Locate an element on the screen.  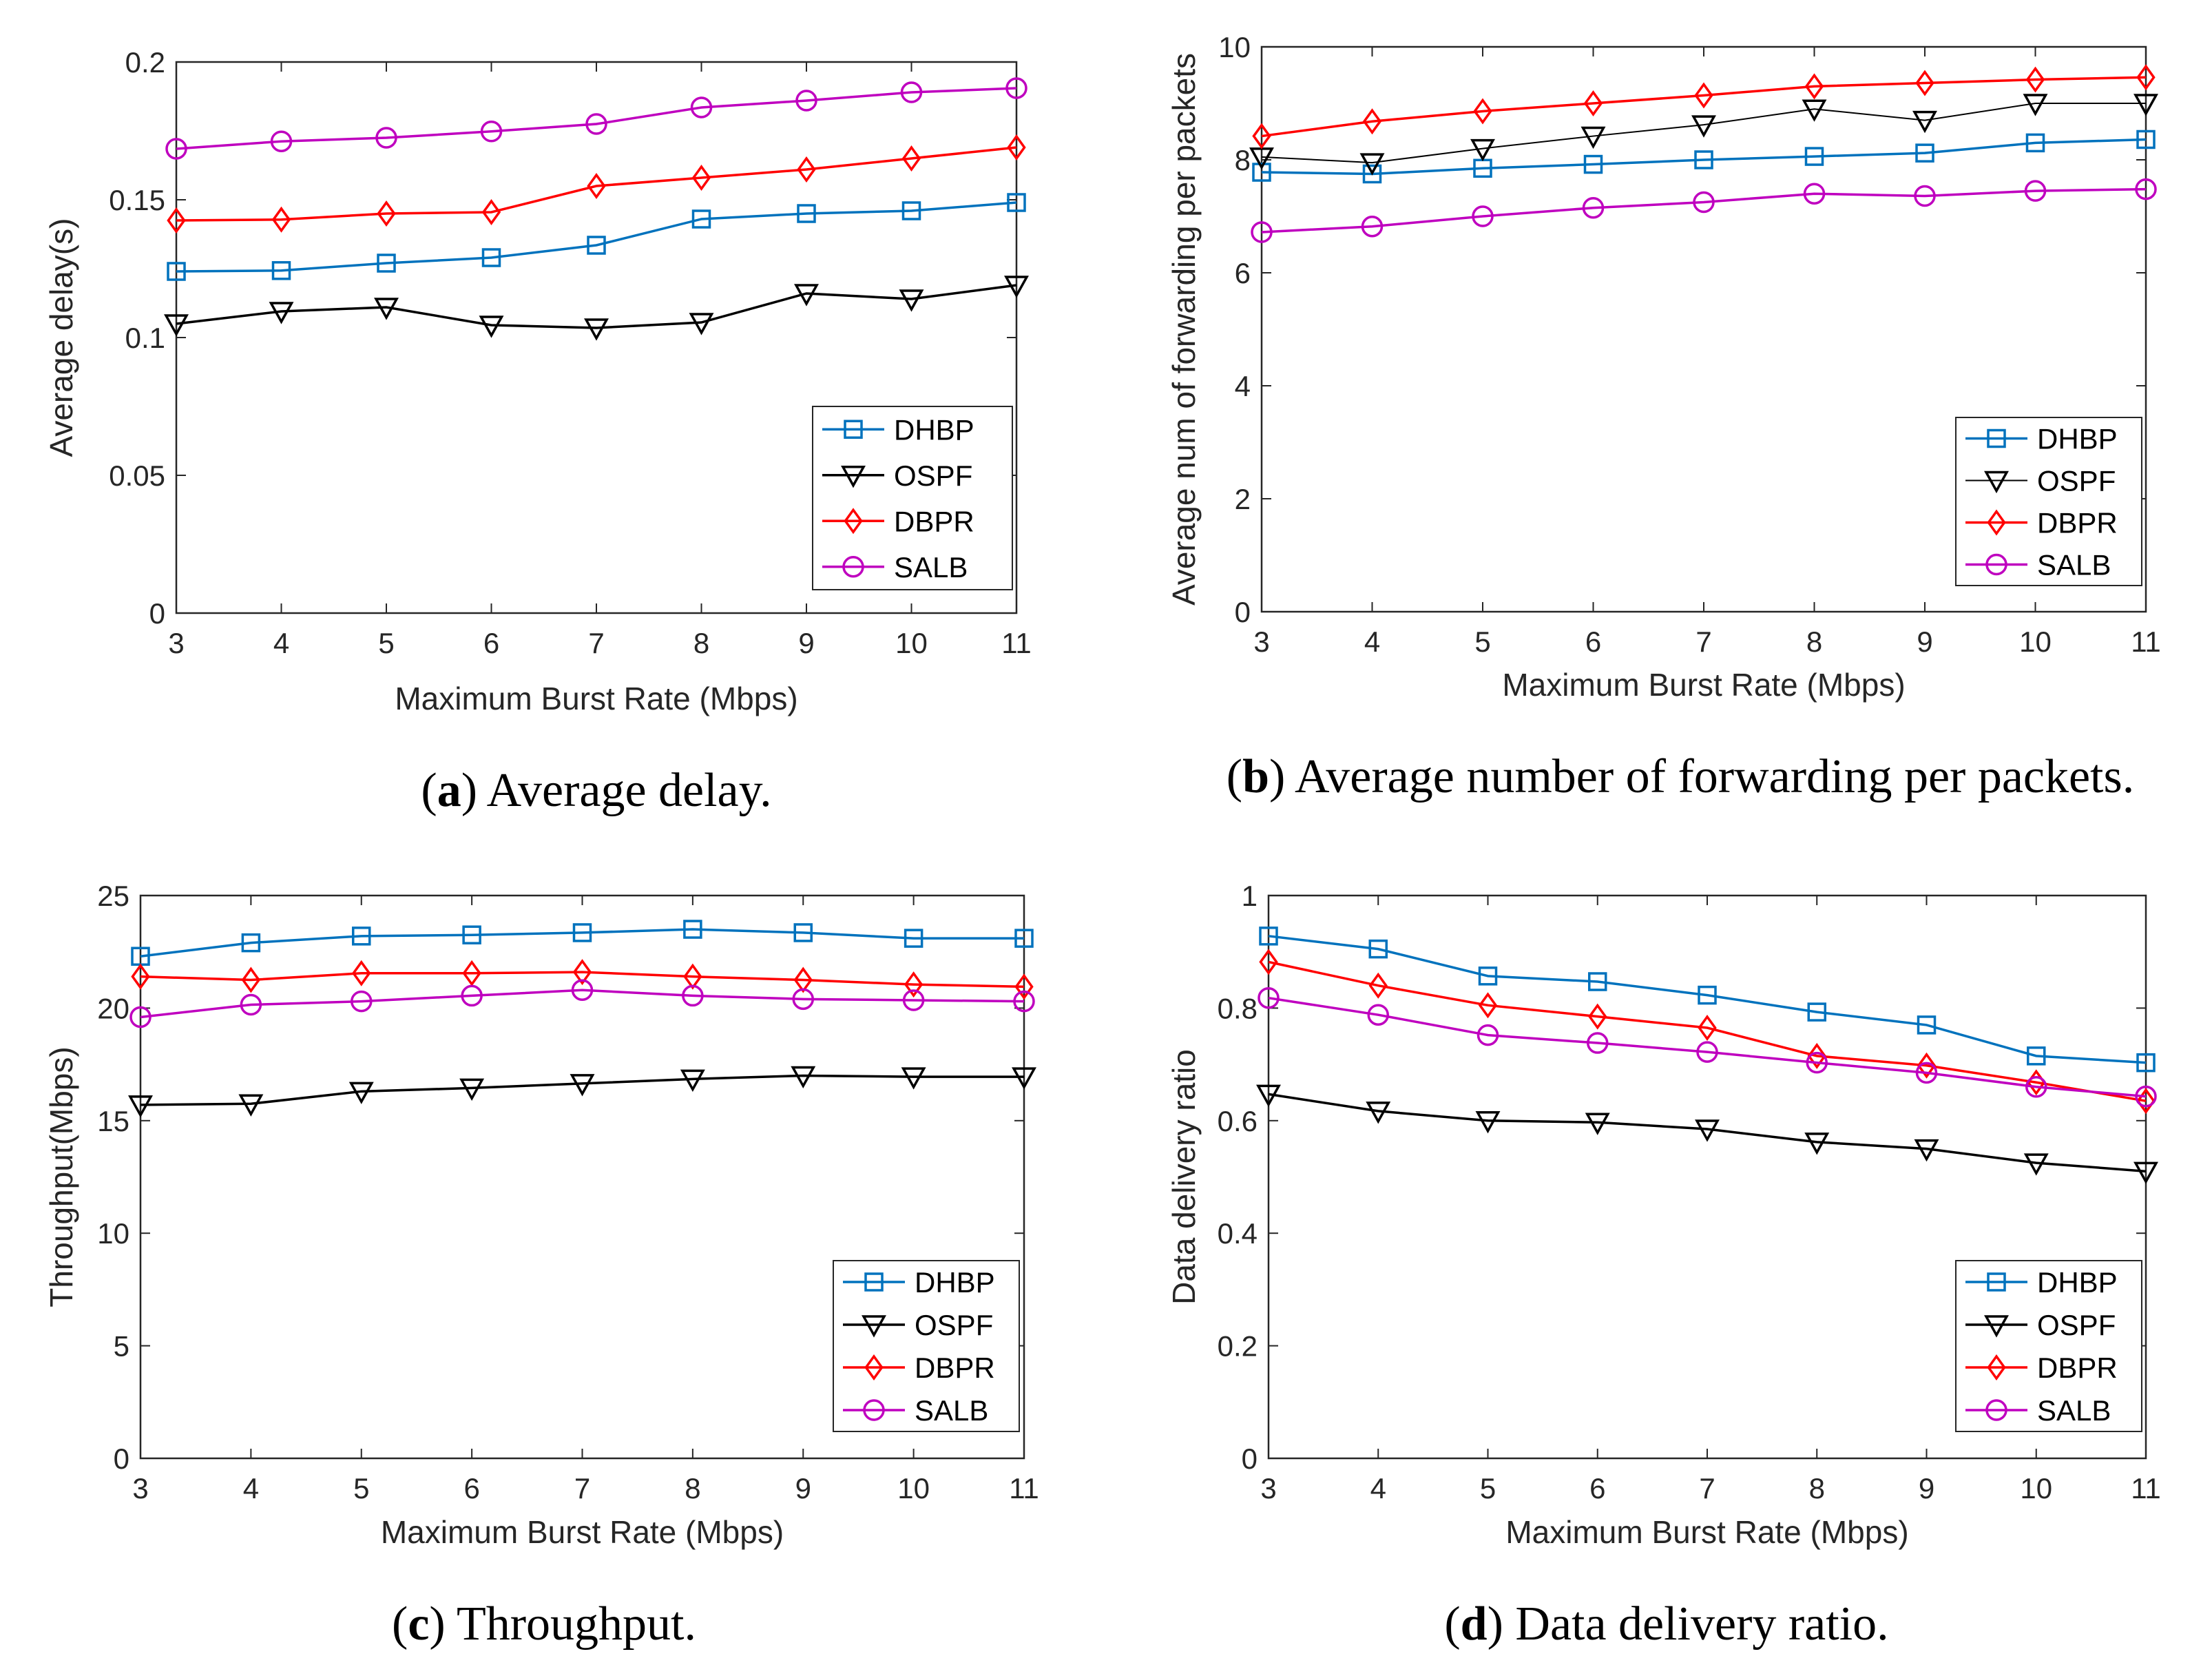
caption: (d) Data delivery ratio. is located at coordinates (1666, 1624).